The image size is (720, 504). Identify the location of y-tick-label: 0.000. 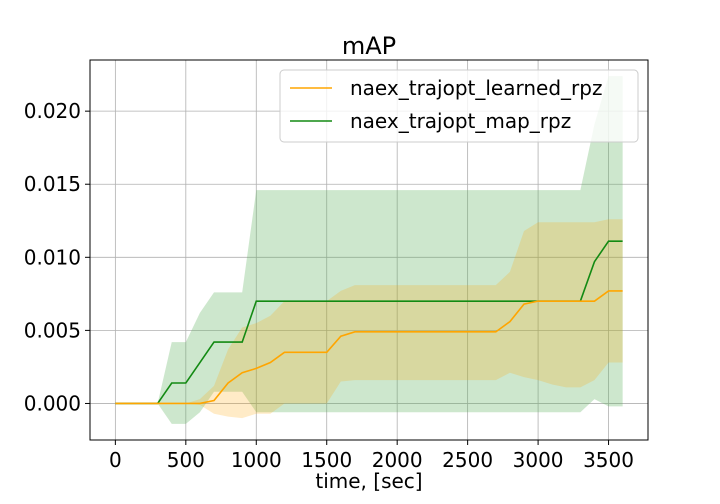
(52, 403).